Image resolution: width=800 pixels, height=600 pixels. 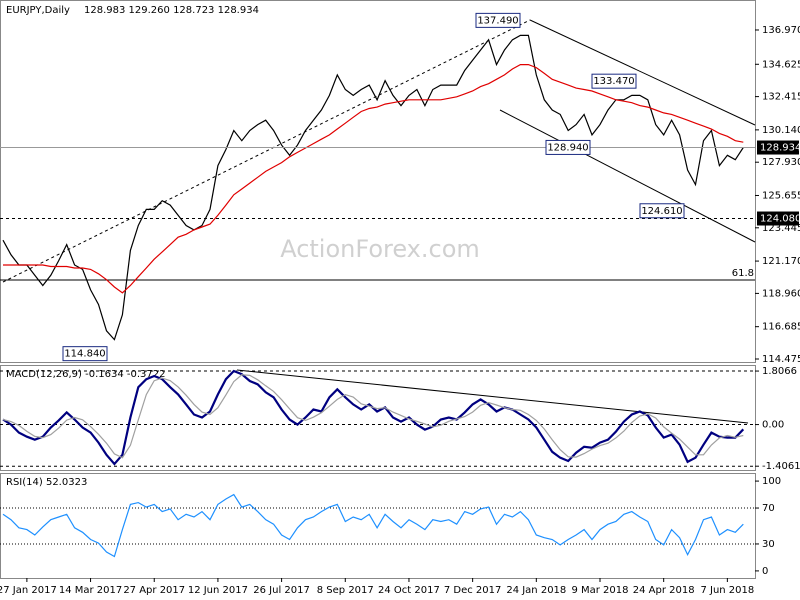 I want to click on y-tick-label: 134.625, so click(x=781, y=64).